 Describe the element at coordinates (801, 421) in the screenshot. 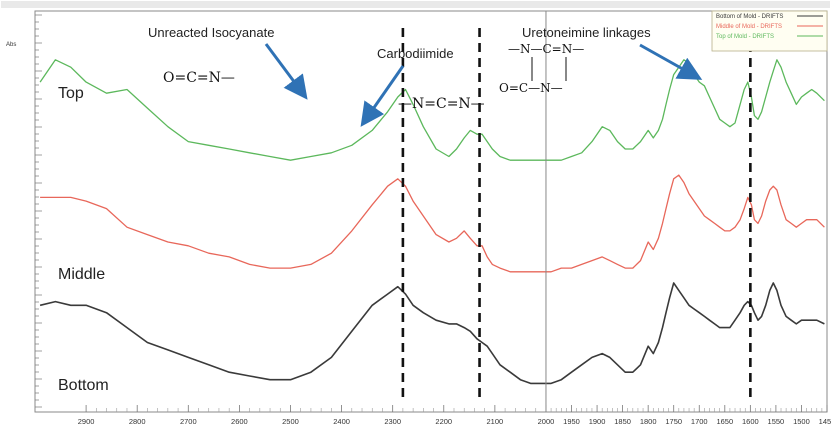

I see `x-tick-label: 1500` at that location.